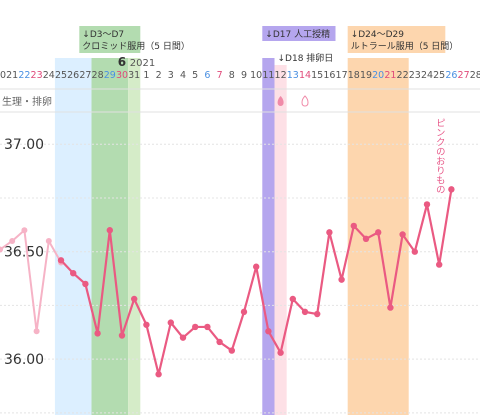 This screenshot has width=480, height=415. Describe the element at coordinates (142, 63) in the screenshot. I see `year-label: 2021` at that location.